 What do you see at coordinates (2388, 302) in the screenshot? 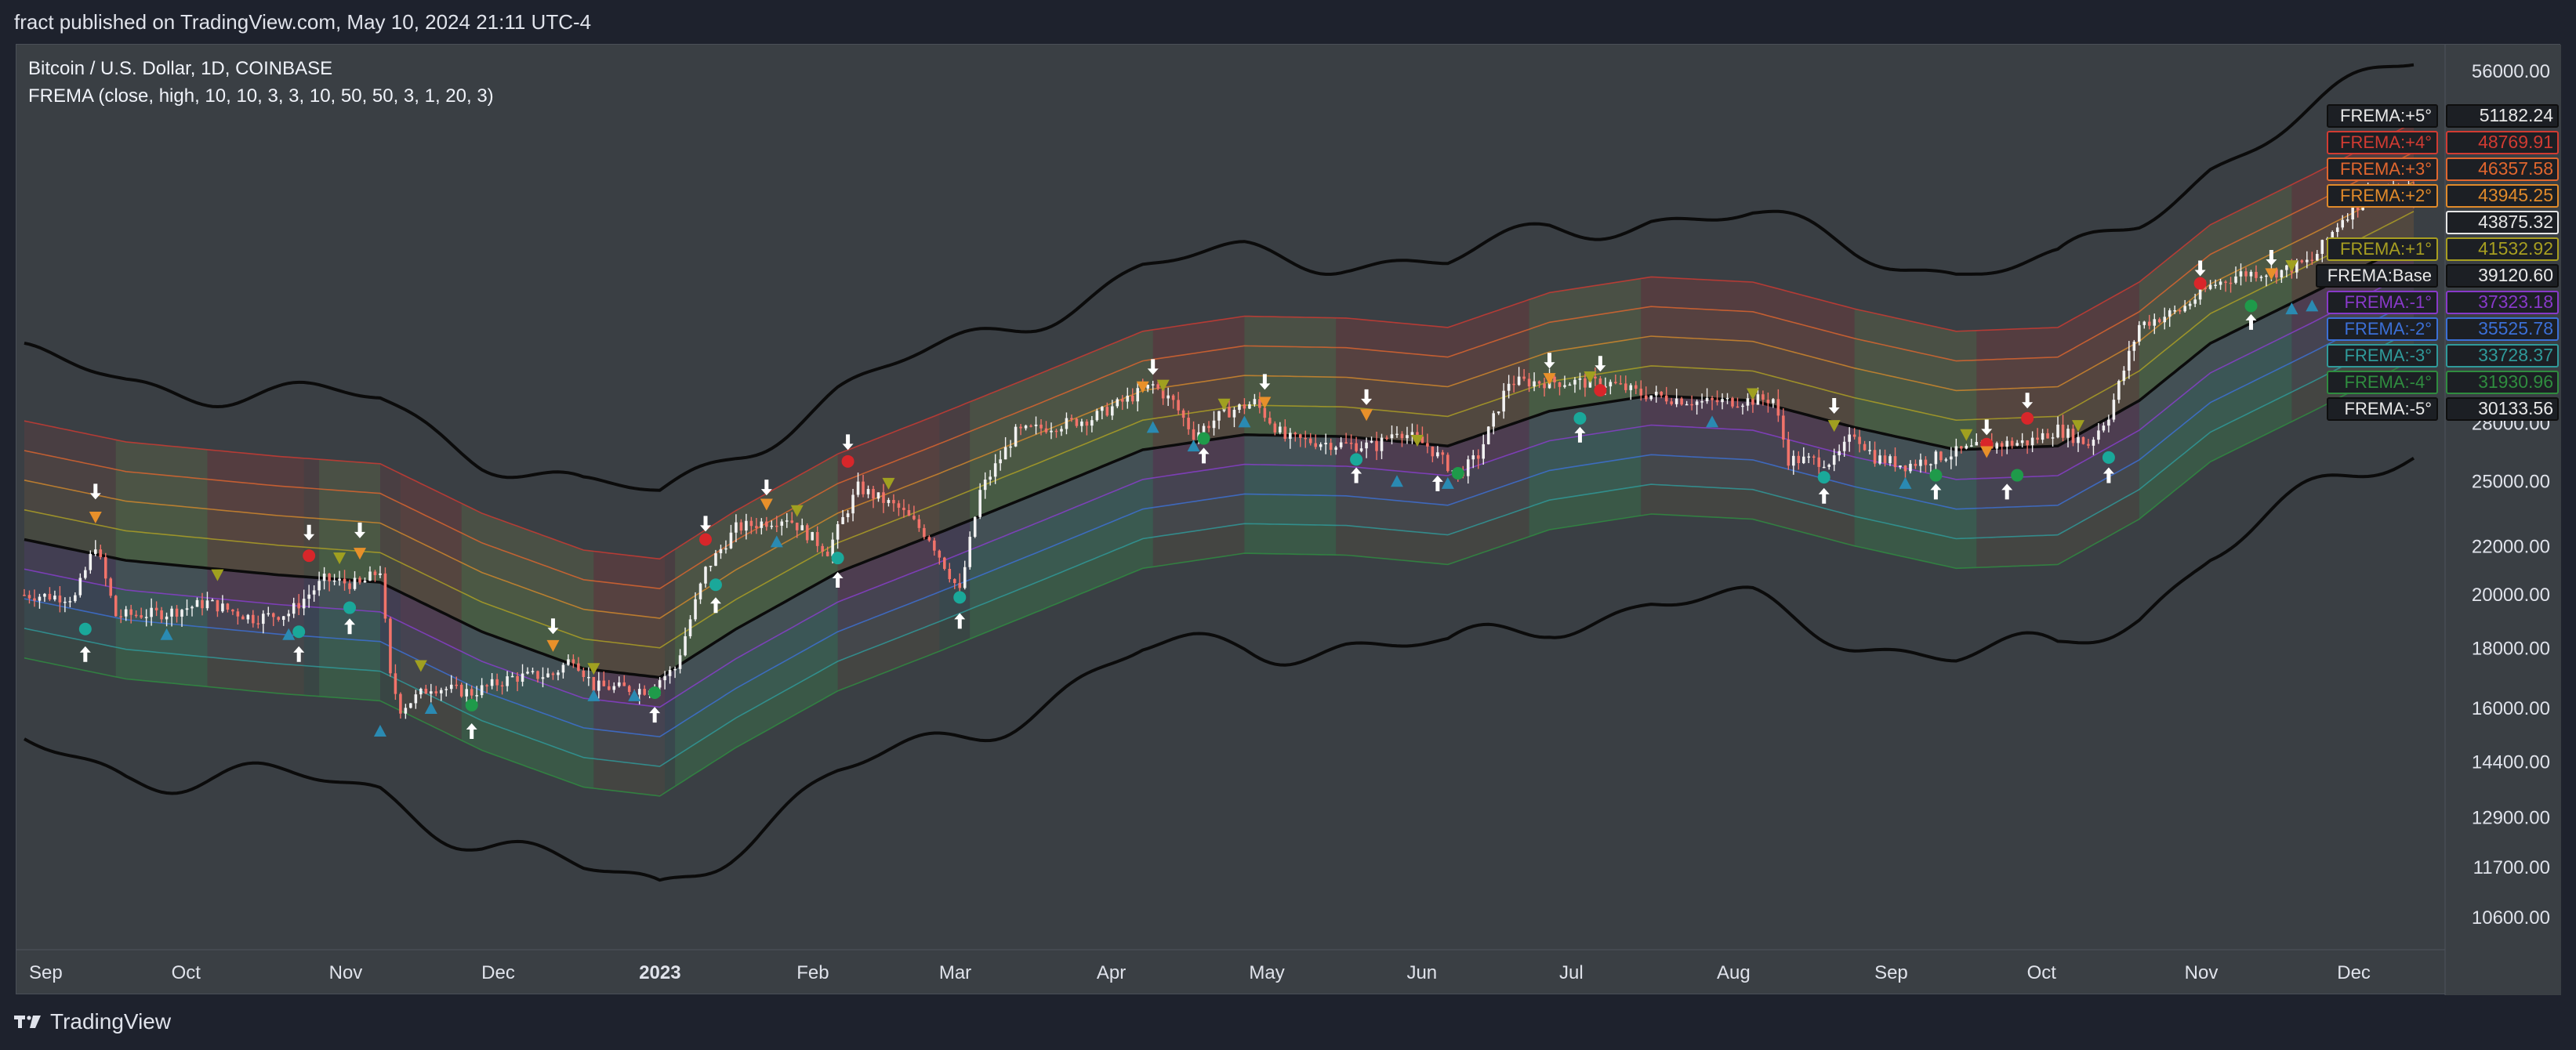
I see `level-name-label: FREMA:-1°` at bounding box center [2388, 302].